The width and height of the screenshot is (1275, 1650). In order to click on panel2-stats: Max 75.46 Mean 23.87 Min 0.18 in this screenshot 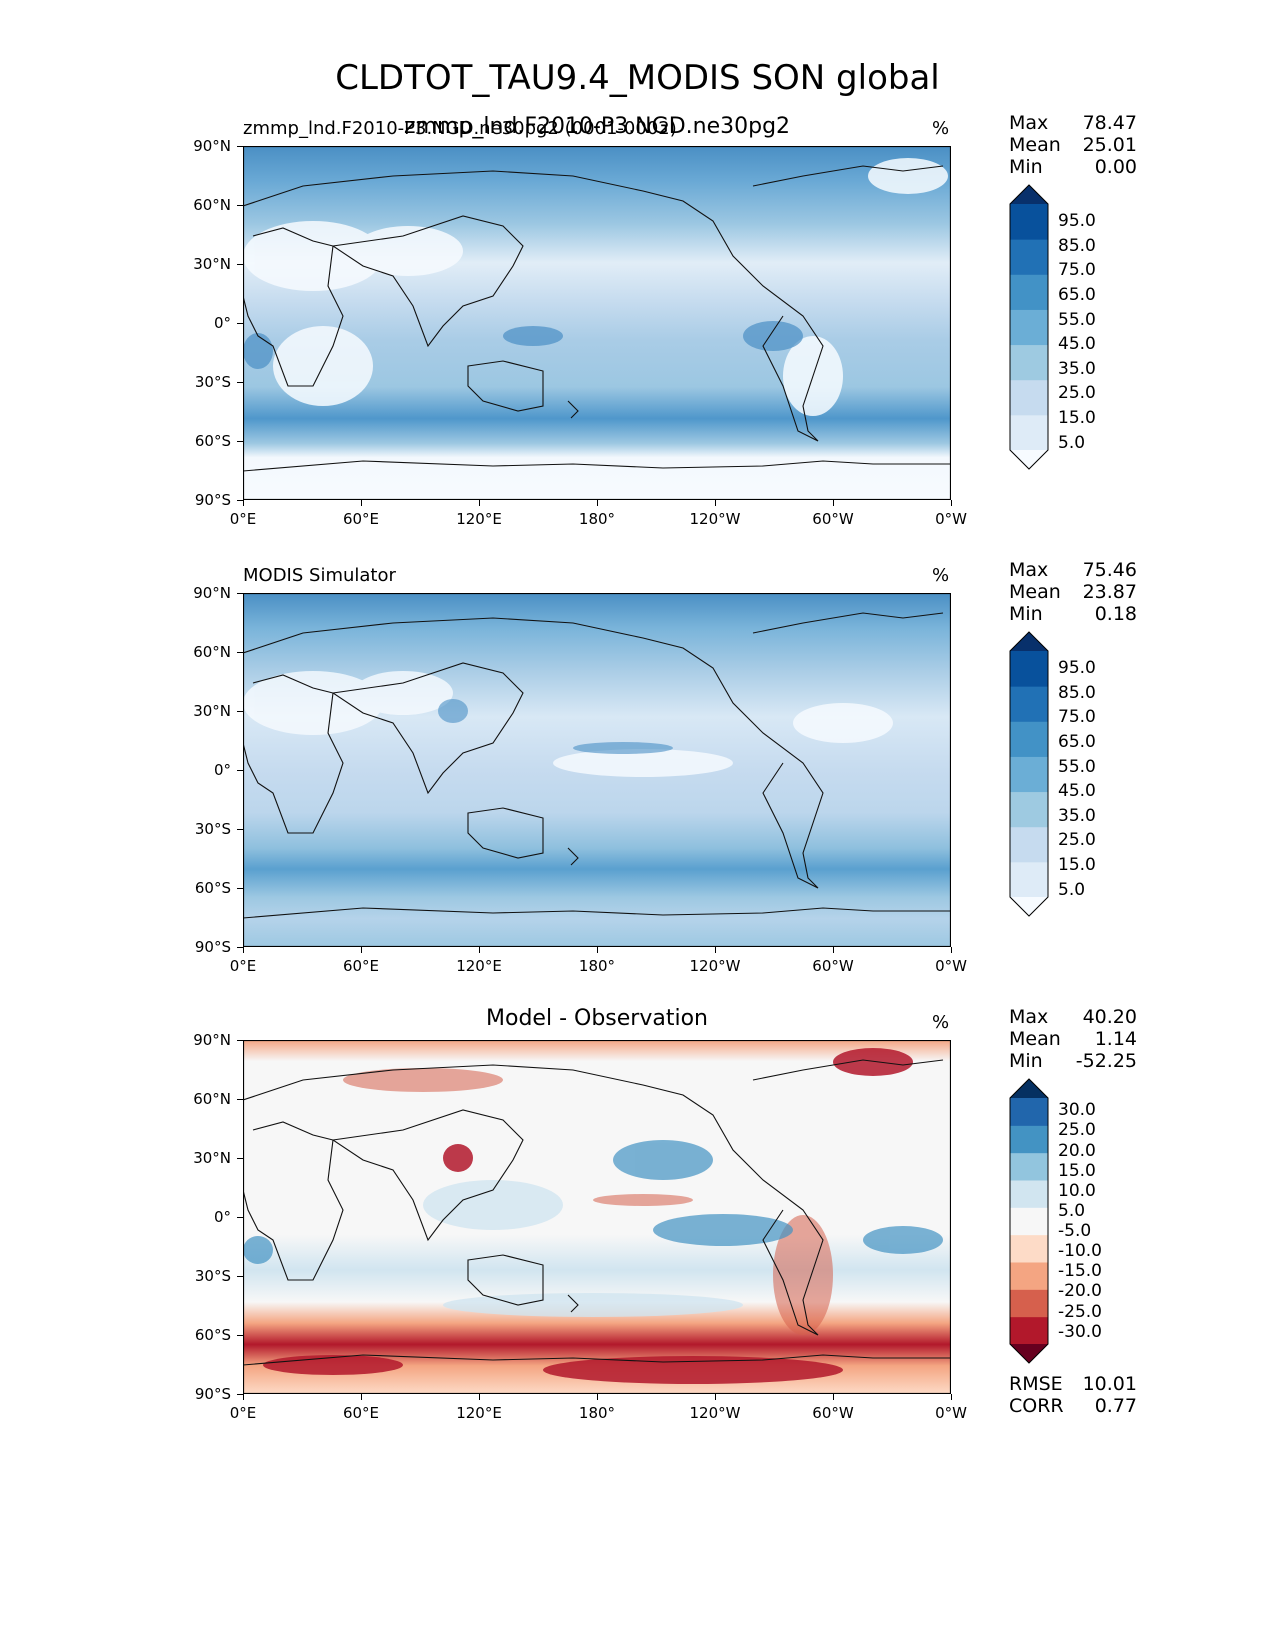, I will do `click(1073, 592)`.